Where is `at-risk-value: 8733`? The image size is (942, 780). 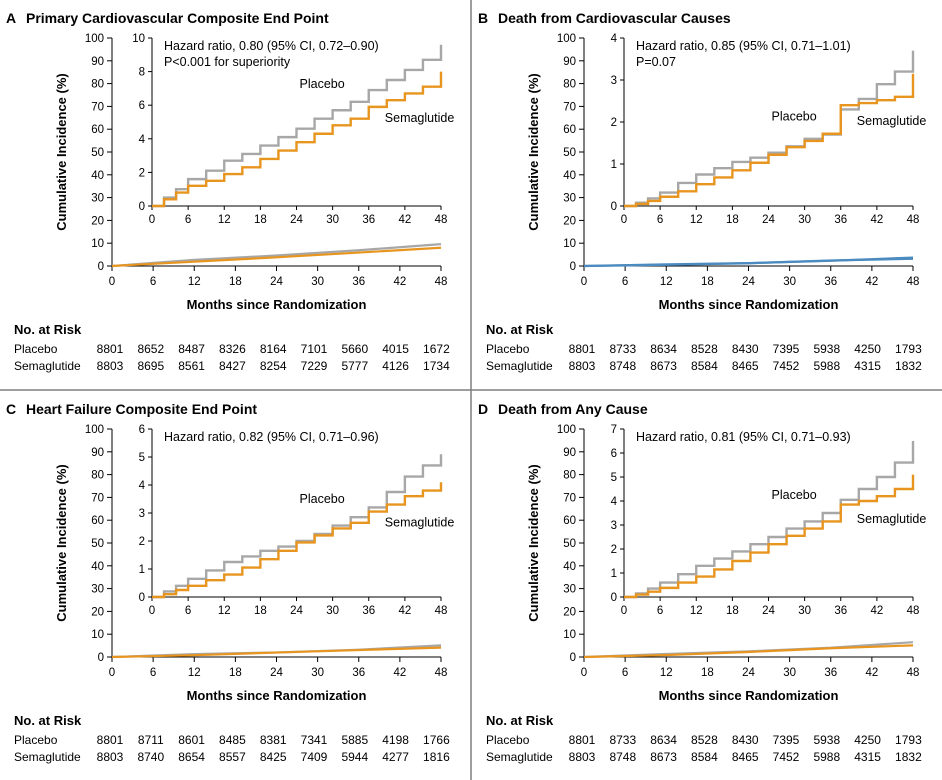 at-risk-value: 8733 is located at coordinates (622, 740).